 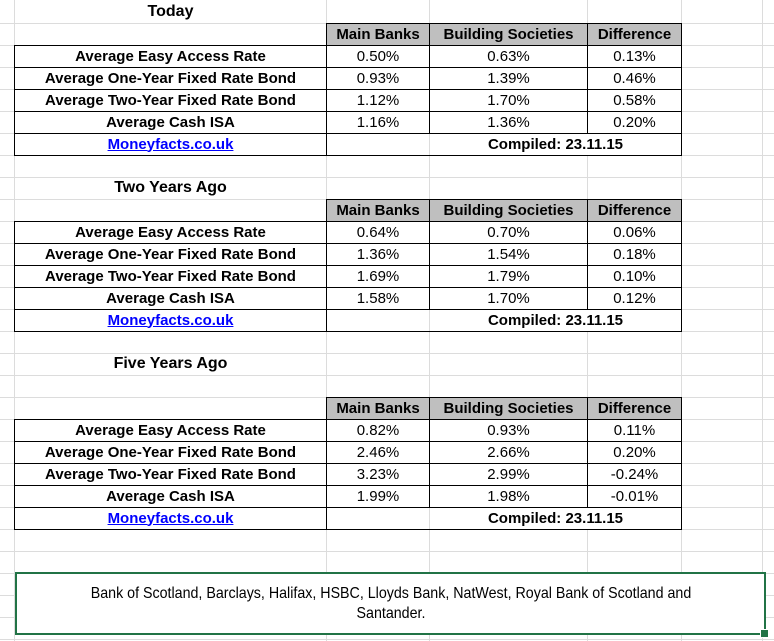 I want to click on value-cell: -0.24%, so click(x=634, y=474).